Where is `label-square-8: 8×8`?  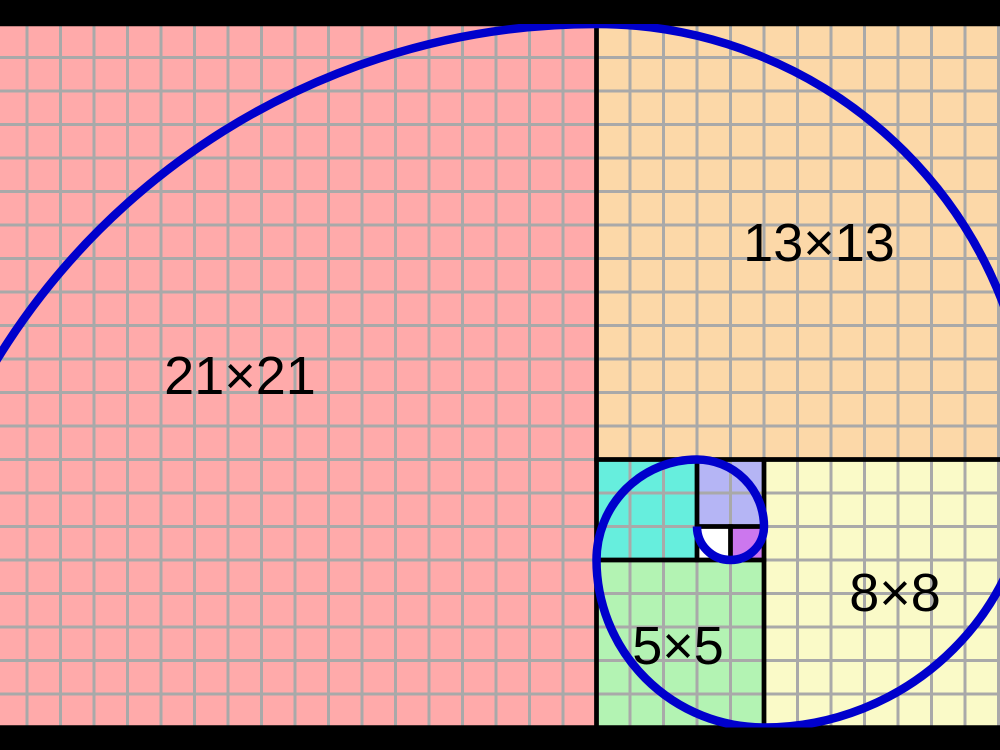
label-square-8: 8×8 is located at coordinates (895, 593).